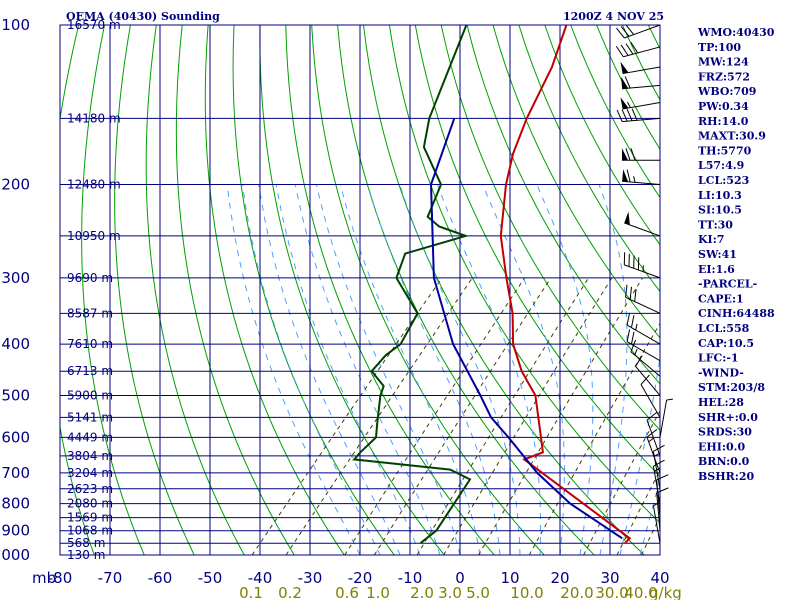 This screenshot has height=600, width=800. I want to click on temperature-tick-label: -30, so click(310, 578).